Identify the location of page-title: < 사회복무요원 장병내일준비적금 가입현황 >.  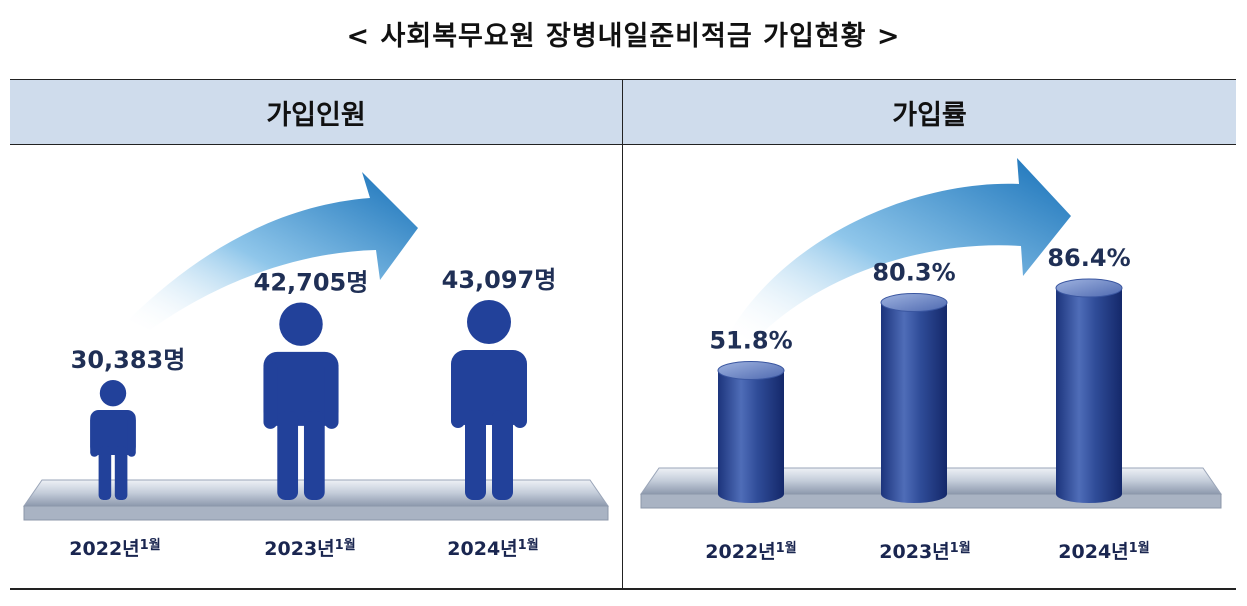
(623, 36).